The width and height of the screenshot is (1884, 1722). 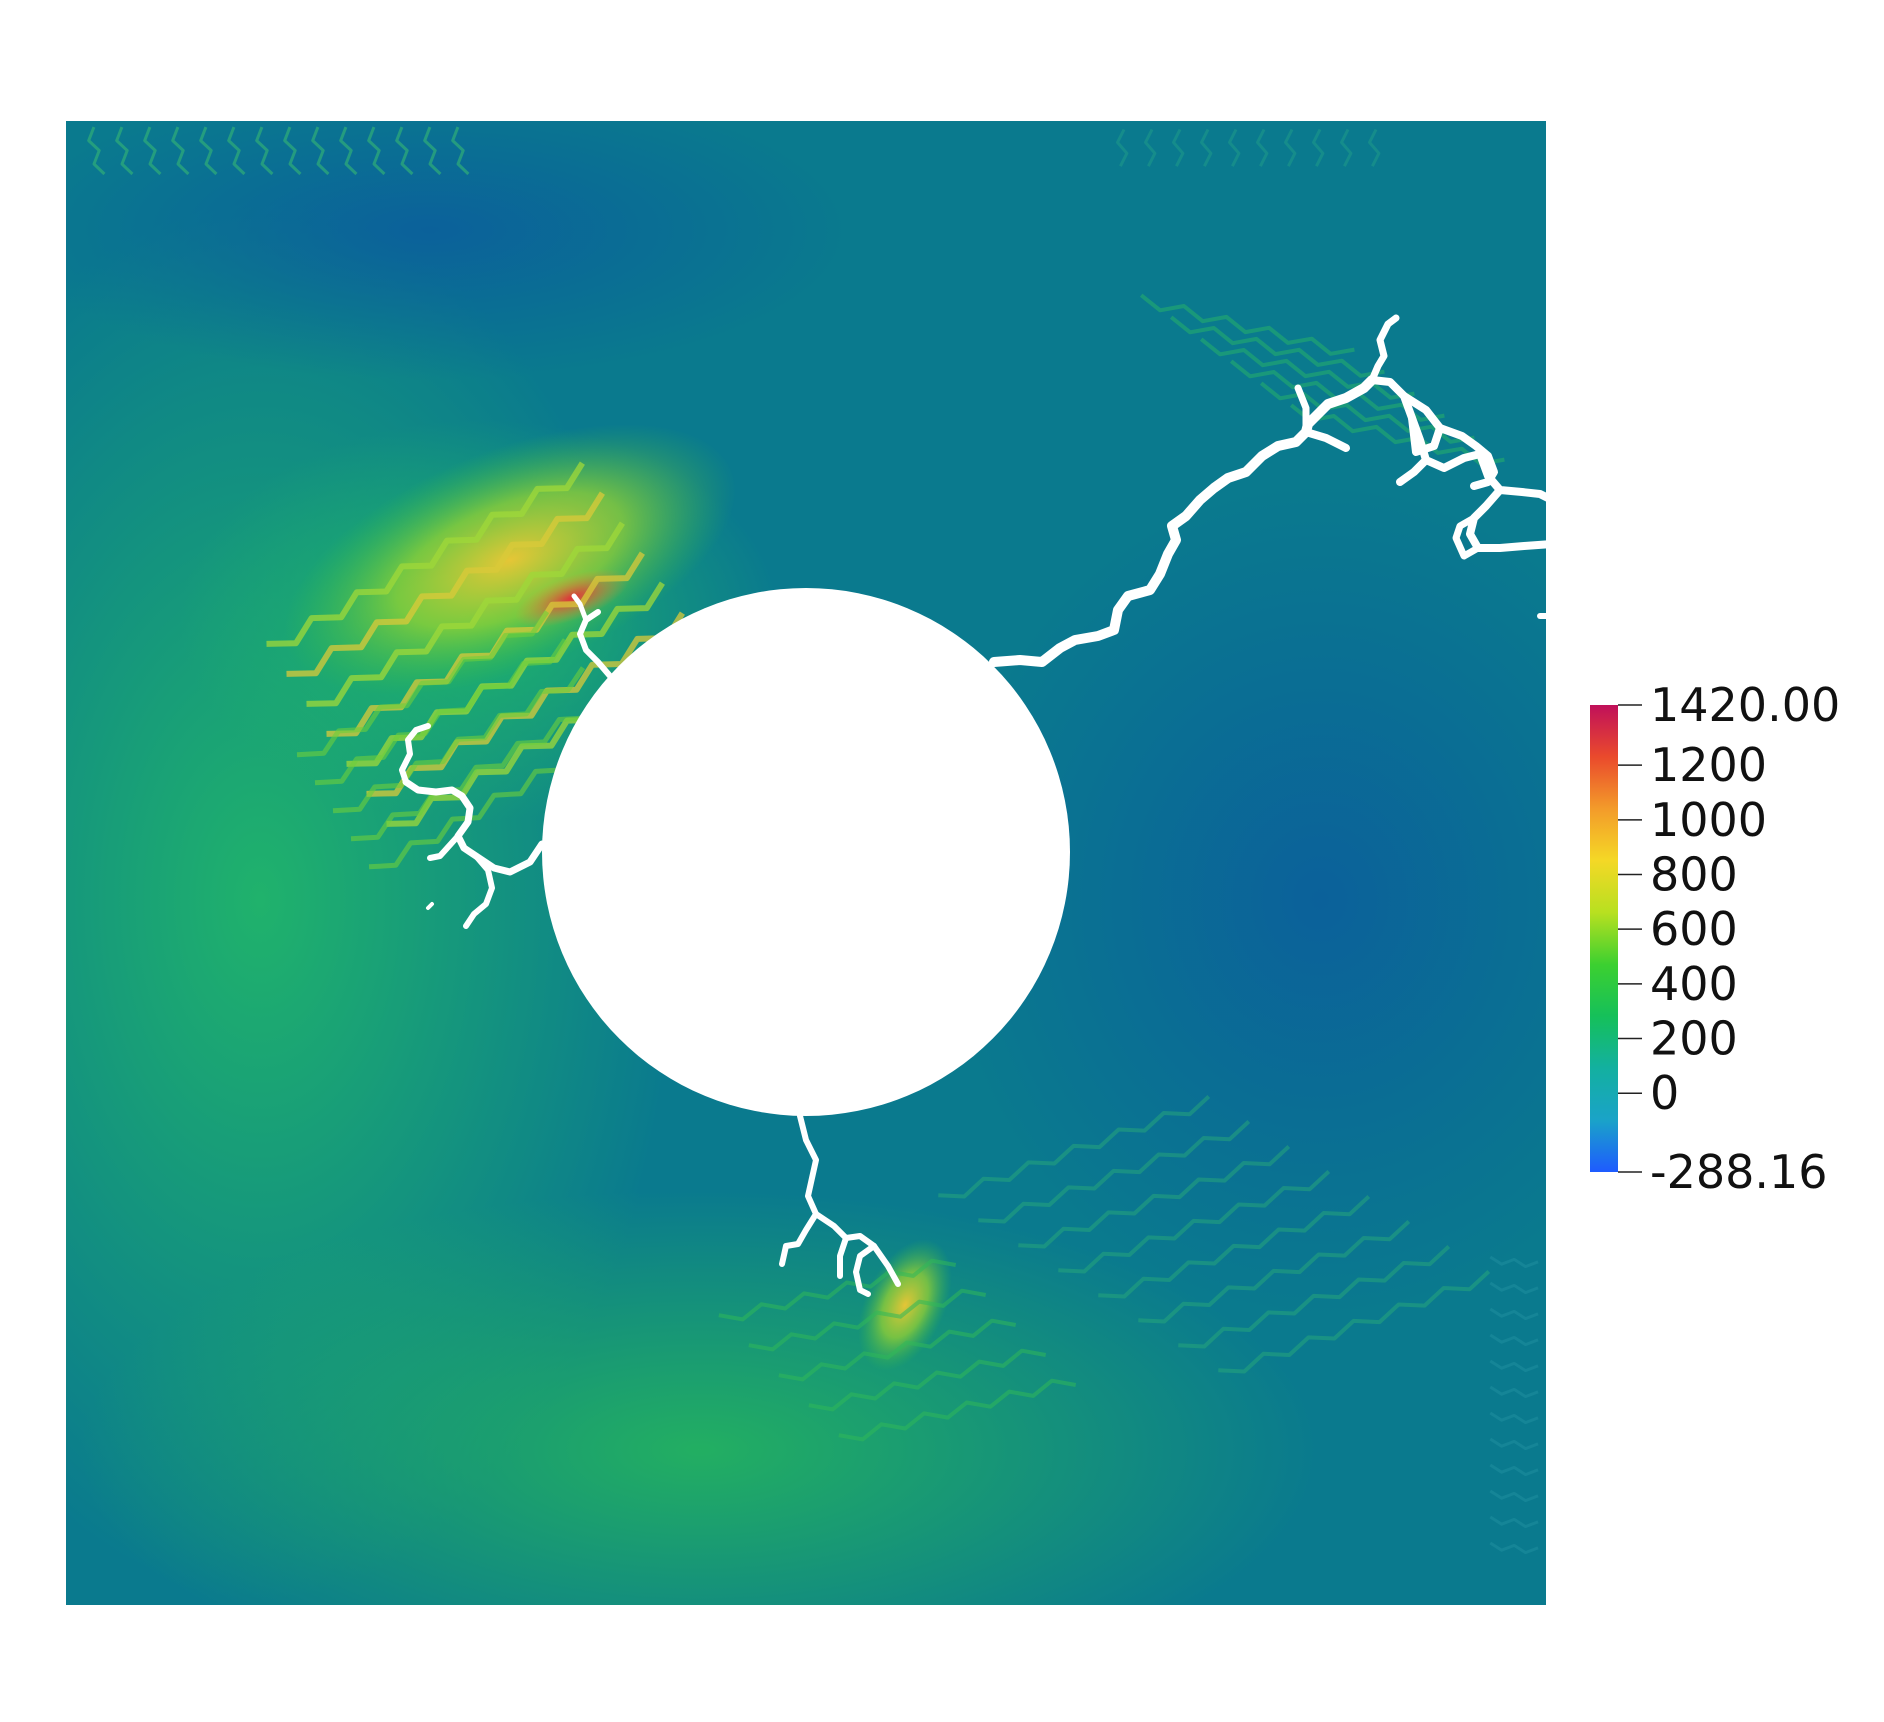 What do you see at coordinates (1183, 521) in the screenshot?
I see `crack-right-main` at bounding box center [1183, 521].